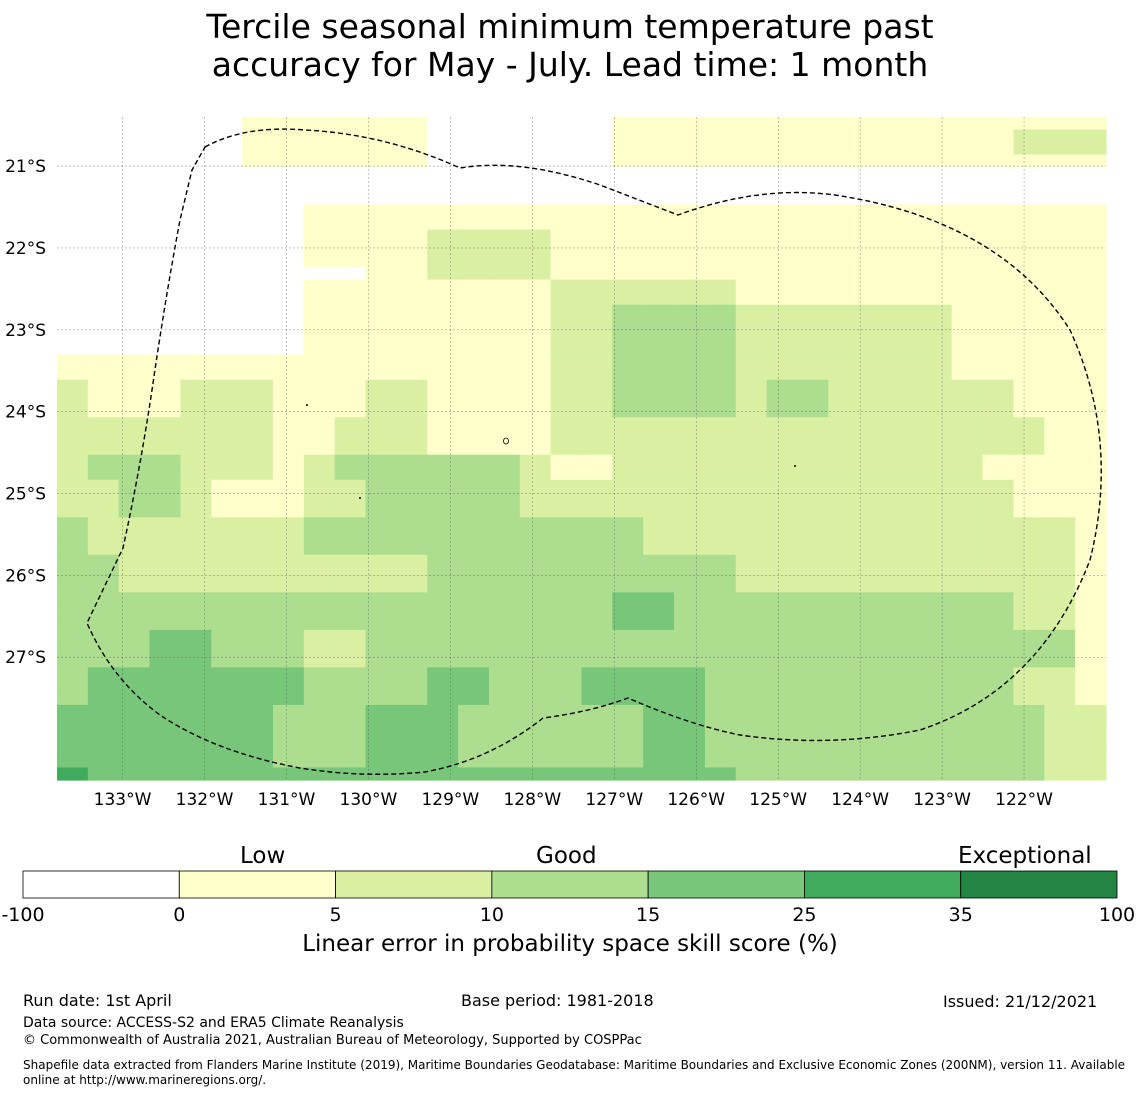  What do you see at coordinates (414, 884) in the screenshot?
I see `colorbar-swatch` at bounding box center [414, 884].